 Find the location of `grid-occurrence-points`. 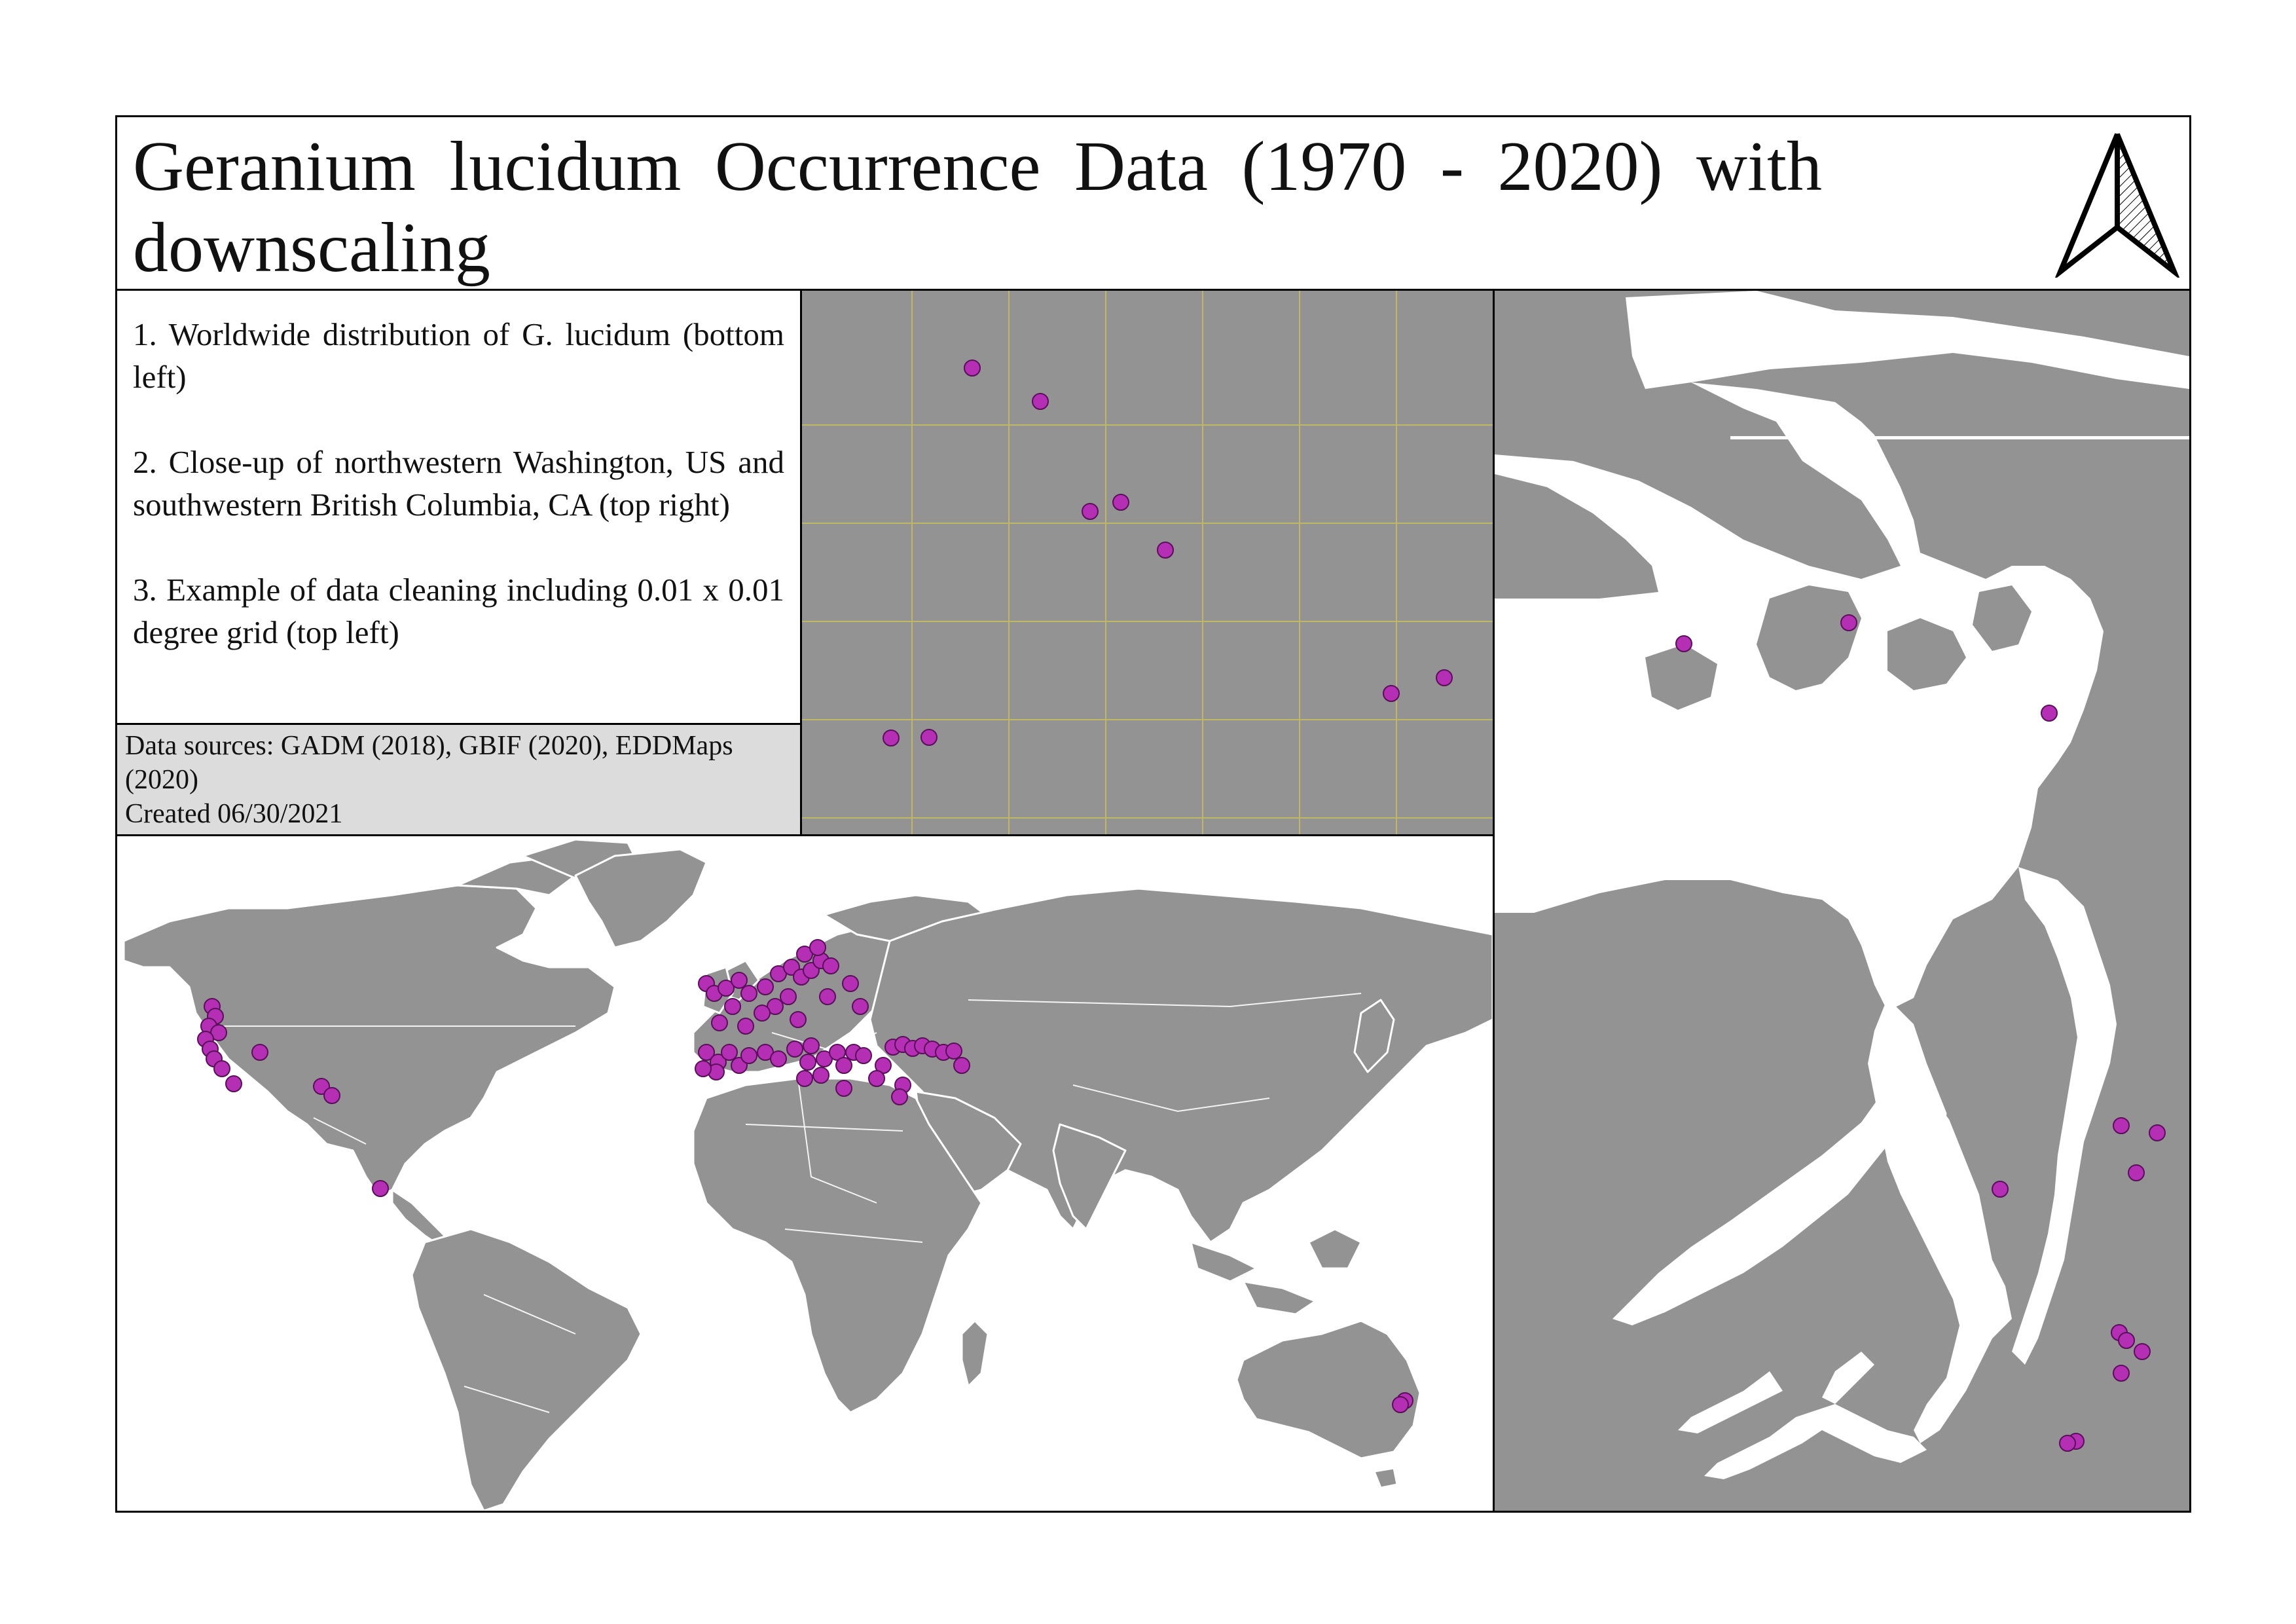

grid-occurrence-points is located at coordinates (1168, 553).